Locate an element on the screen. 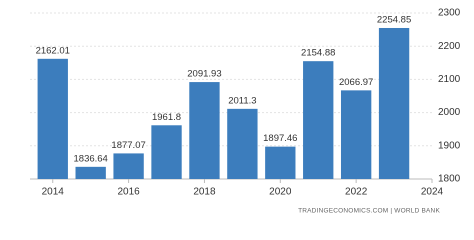 This screenshot has width=474, height=240. value-label: 1836.64 is located at coordinates (91, 158).